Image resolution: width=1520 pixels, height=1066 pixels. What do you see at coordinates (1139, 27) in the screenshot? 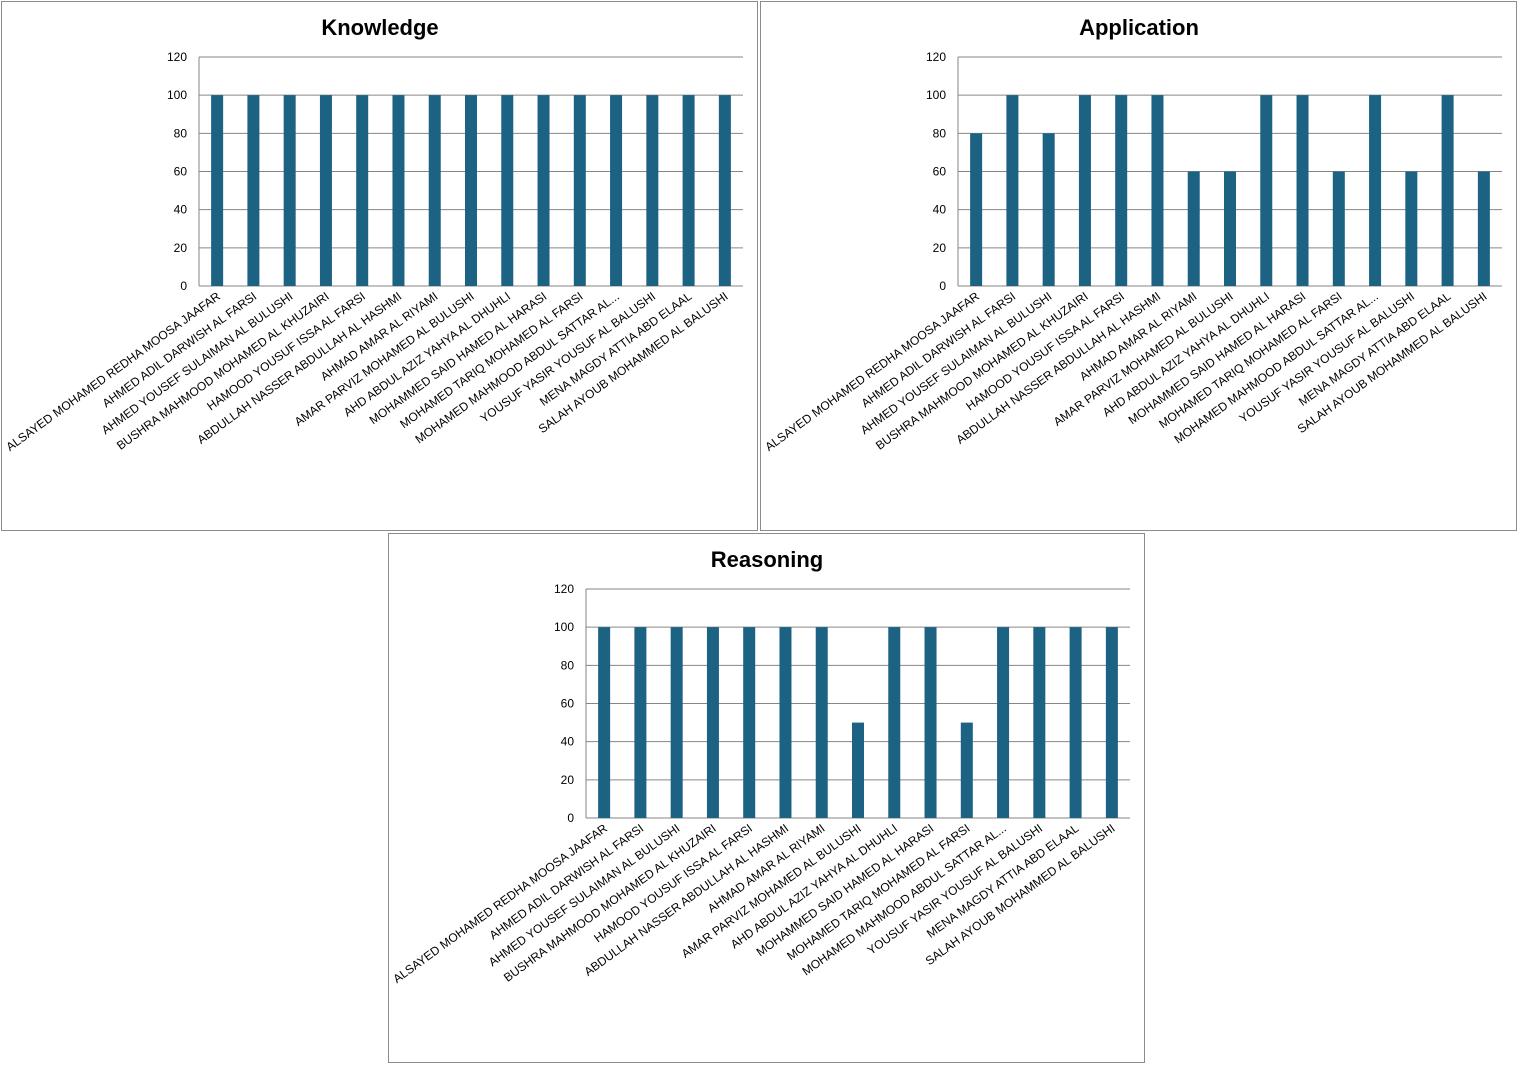
I see `chart-title: Application` at bounding box center [1139, 27].